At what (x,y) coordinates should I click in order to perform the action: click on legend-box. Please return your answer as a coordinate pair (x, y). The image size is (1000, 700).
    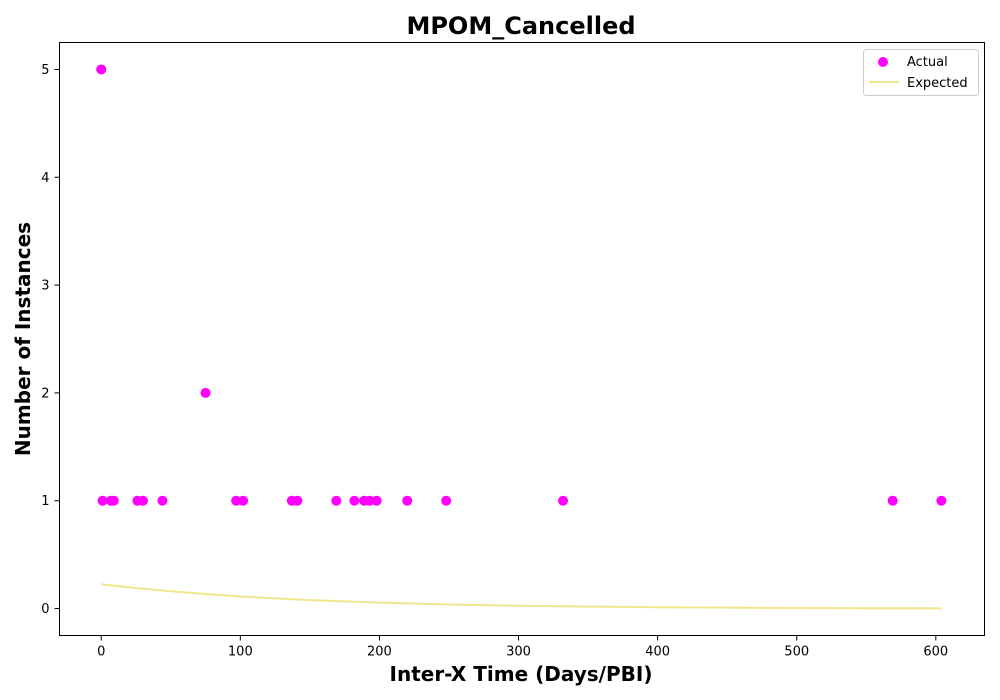
    Looking at the image, I should click on (921, 72).